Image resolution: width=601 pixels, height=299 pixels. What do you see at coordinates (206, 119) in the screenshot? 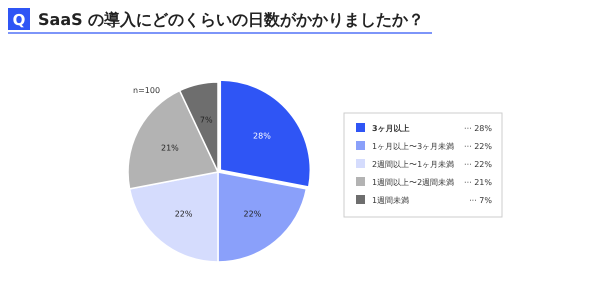
I see `data-label: 7%` at bounding box center [206, 119].